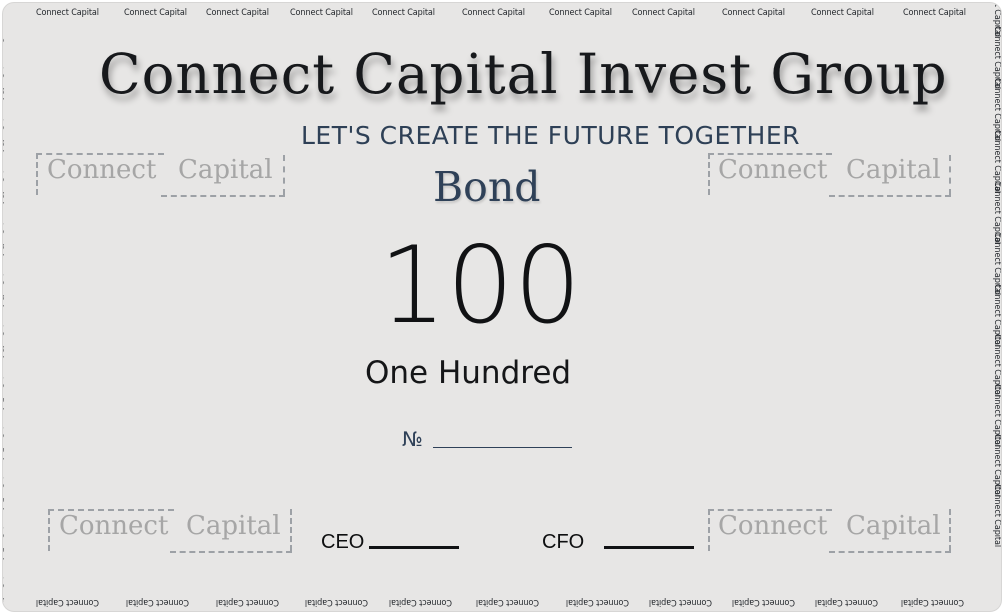 The height and width of the screenshot is (614, 1004). I want to click on amount-words: One Hundred, so click(468, 373).